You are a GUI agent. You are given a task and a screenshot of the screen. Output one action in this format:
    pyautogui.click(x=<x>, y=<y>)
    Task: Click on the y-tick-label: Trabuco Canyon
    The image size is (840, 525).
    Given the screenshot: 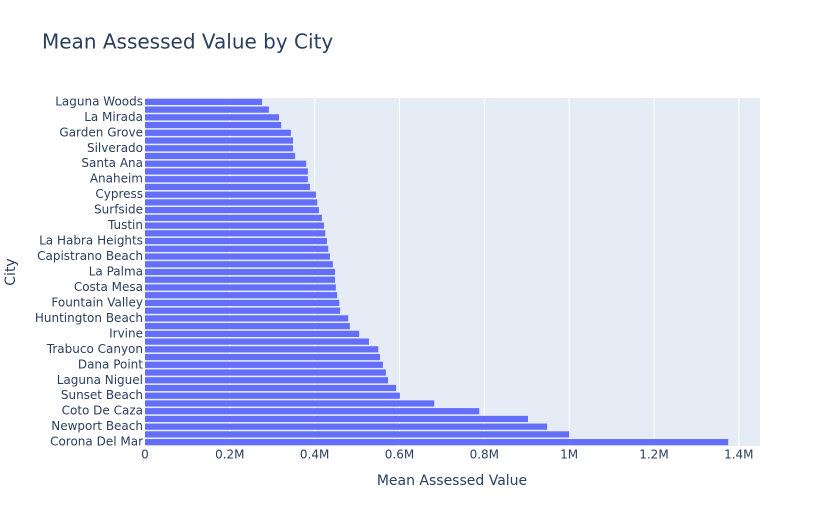 What is the action you would take?
    pyautogui.click(x=94, y=349)
    